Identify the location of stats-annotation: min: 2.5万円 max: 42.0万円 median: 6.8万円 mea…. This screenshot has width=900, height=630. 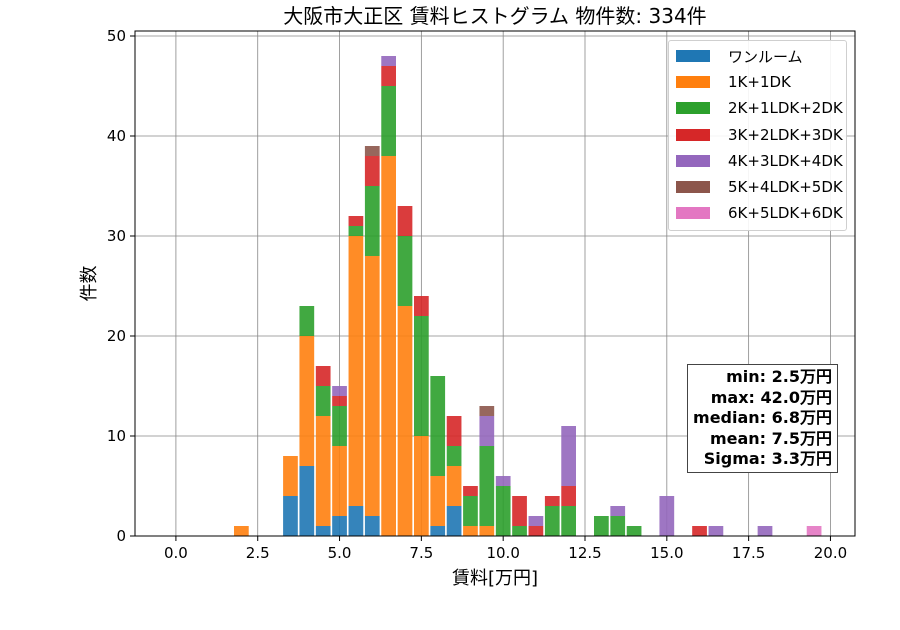
(762, 418).